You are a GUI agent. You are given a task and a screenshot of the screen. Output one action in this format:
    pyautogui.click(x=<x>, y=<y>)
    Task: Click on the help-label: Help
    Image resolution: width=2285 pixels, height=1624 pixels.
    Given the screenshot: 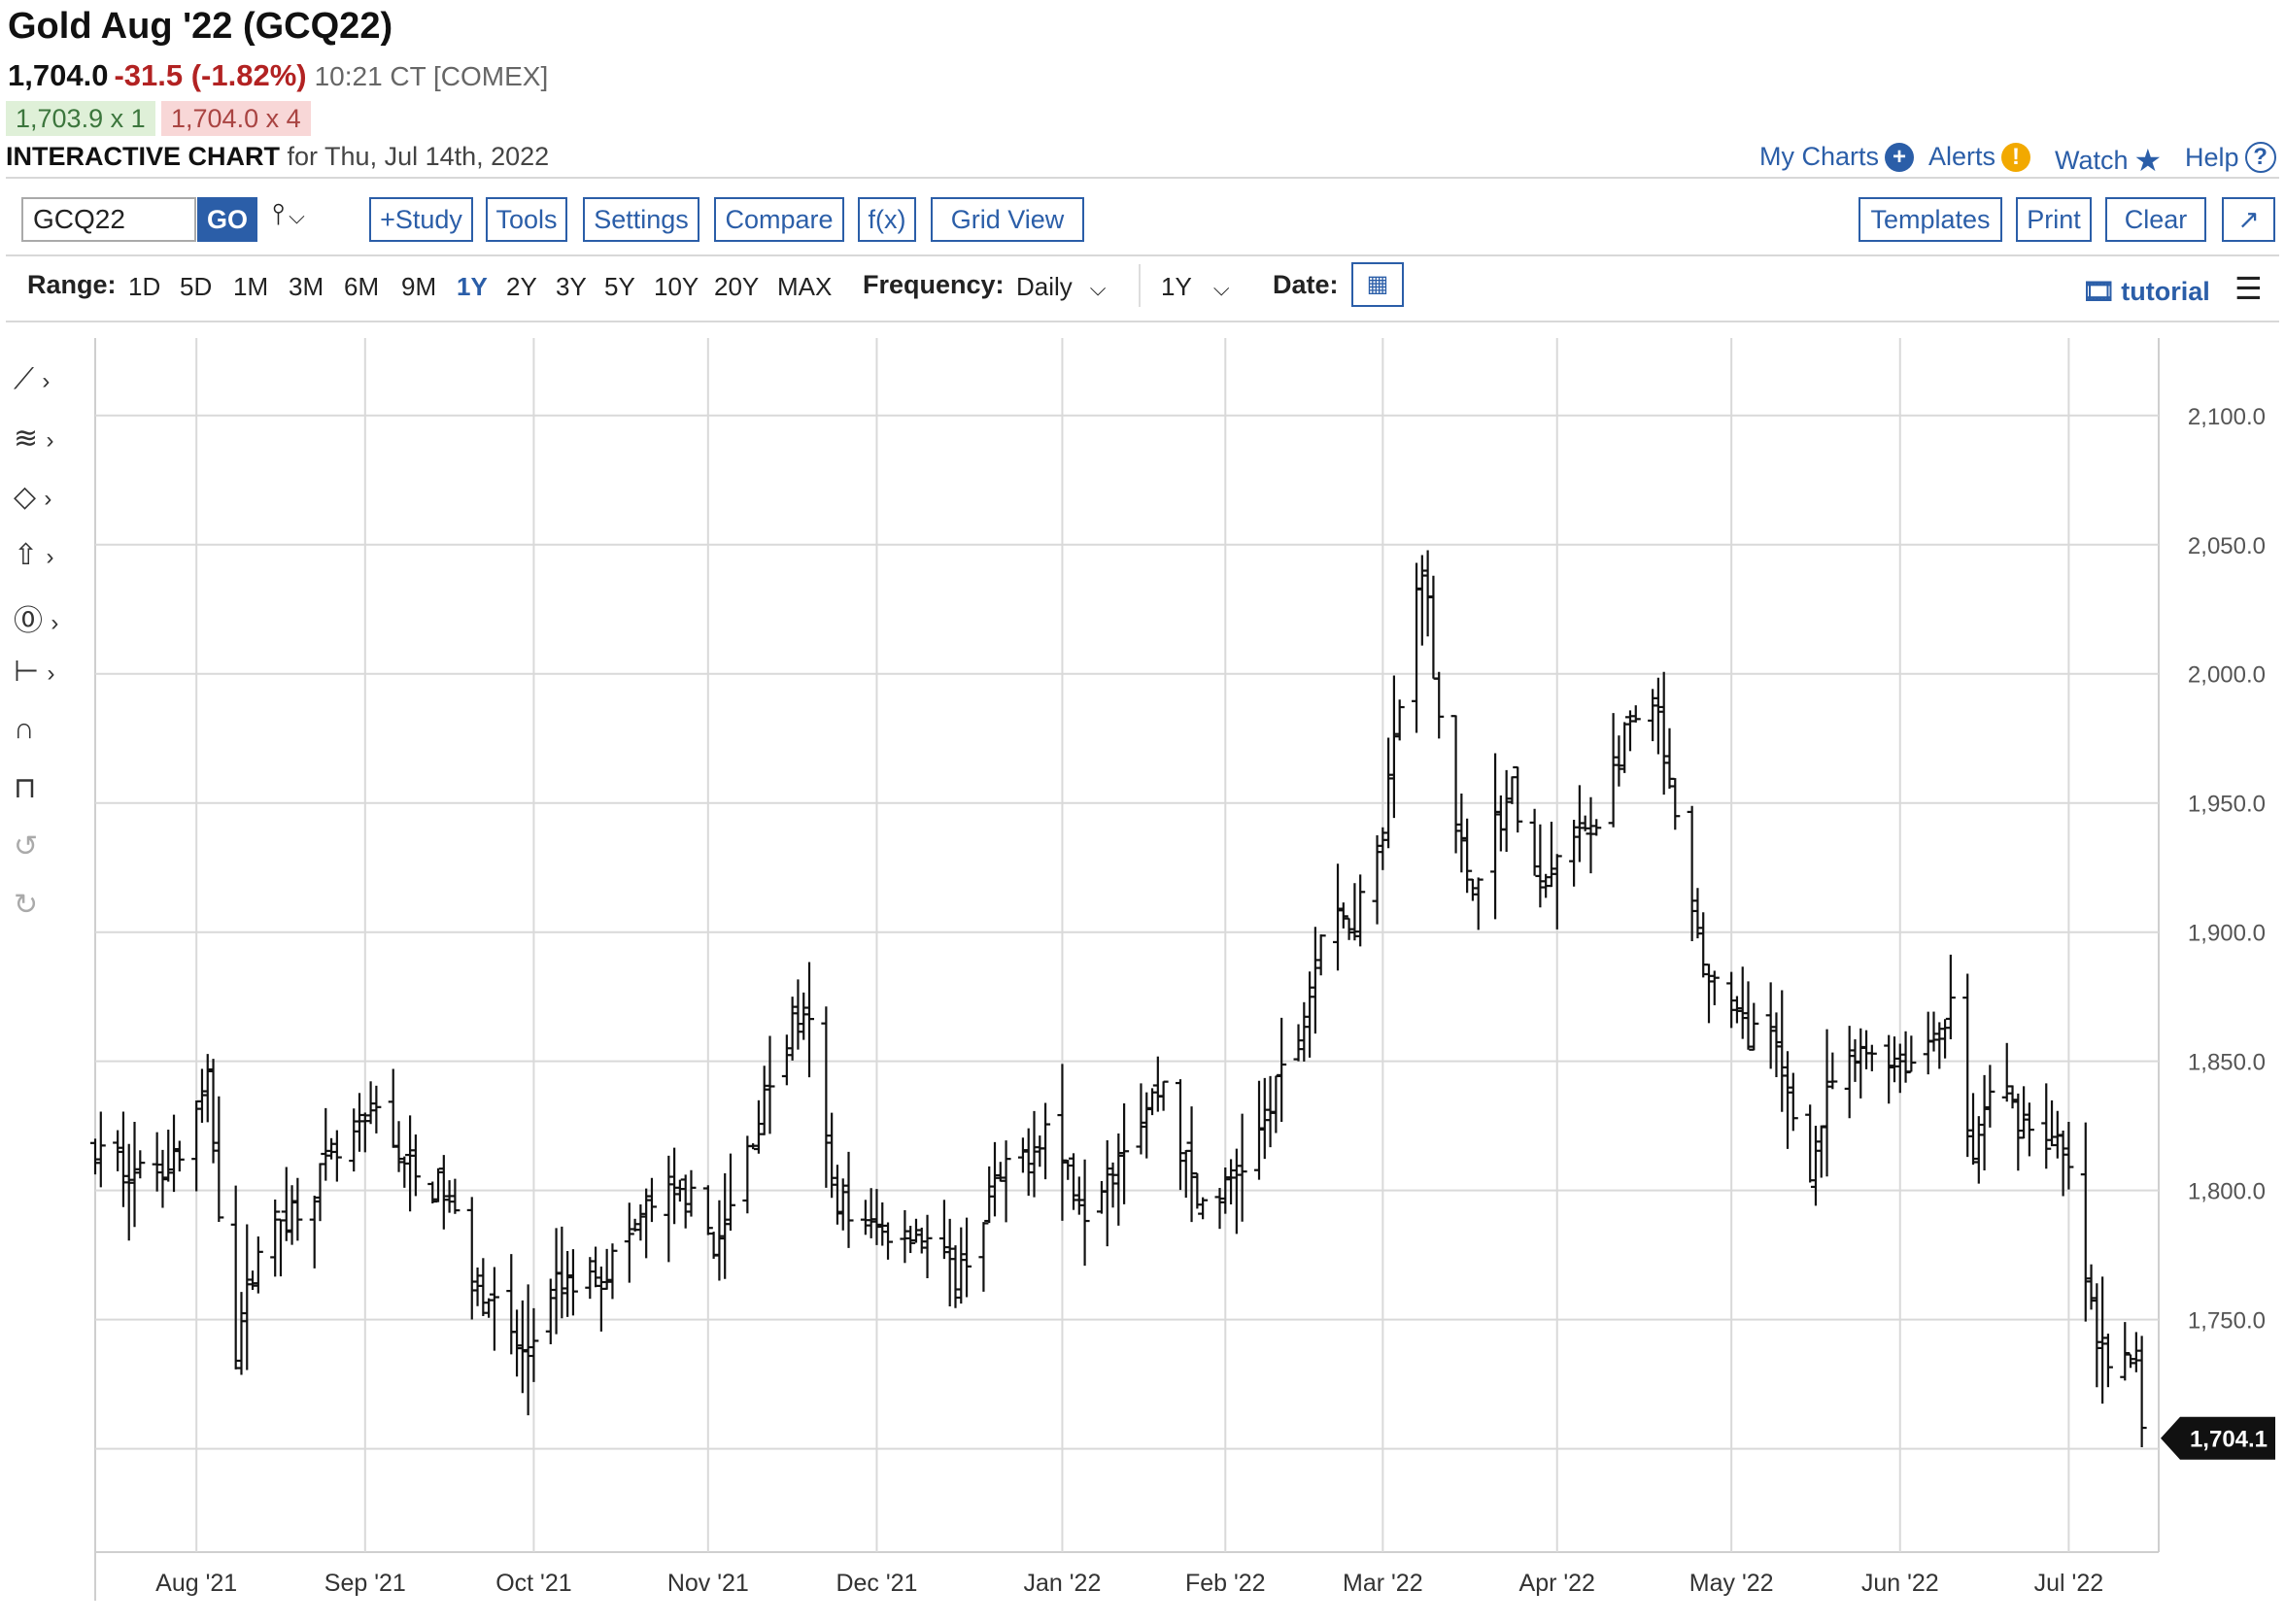 What is the action you would take?
    pyautogui.click(x=2212, y=157)
    